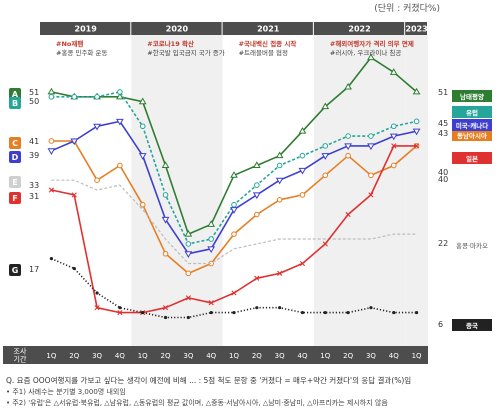  What do you see at coordinates (177, 29) in the screenshot?
I see `year-label-2020: 2020` at bounding box center [177, 29].